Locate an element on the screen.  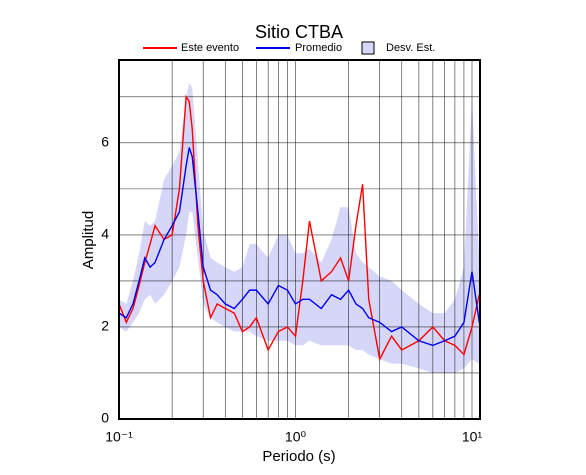
y-tick-label: 6 is located at coordinates (105, 142).